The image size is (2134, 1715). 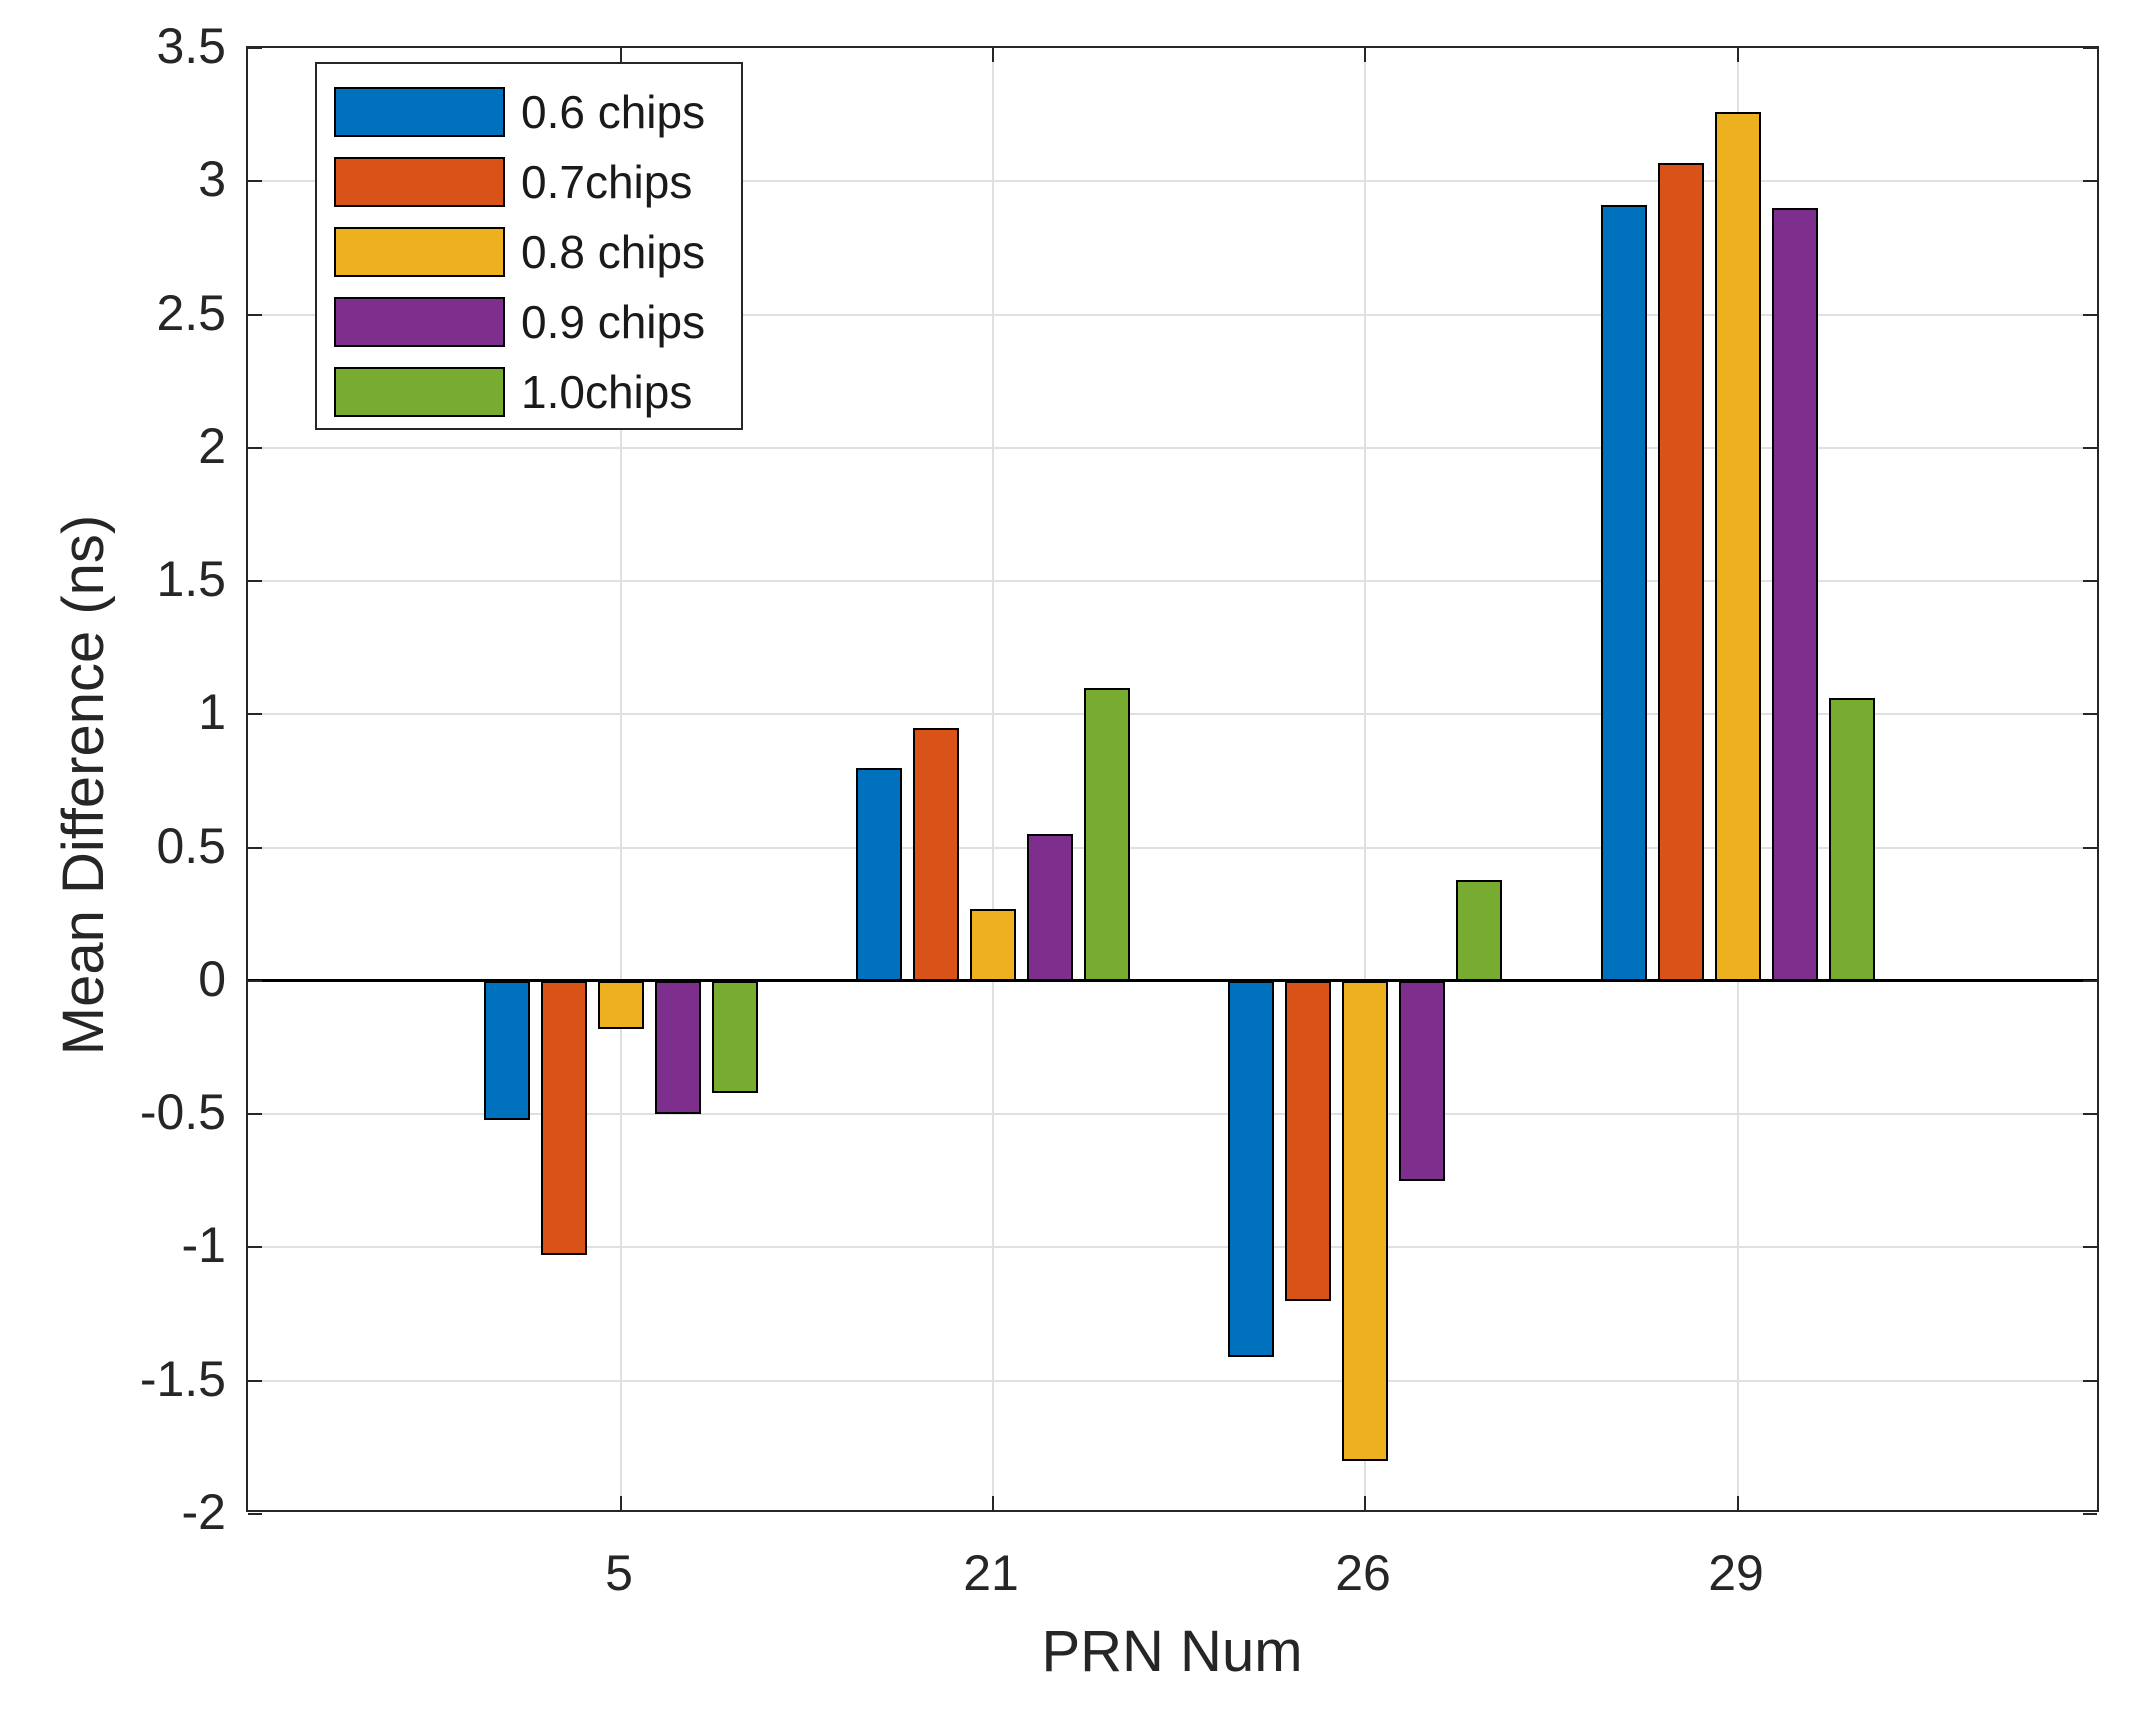 I want to click on x-tick-label: 29, so click(x=1736, y=1573).